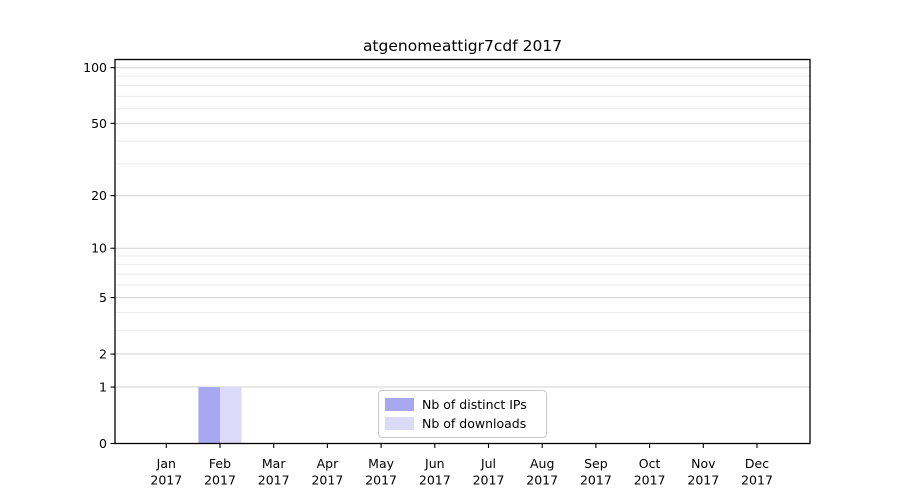  I want to click on y-axis-tick-label: 2, so click(103, 354).